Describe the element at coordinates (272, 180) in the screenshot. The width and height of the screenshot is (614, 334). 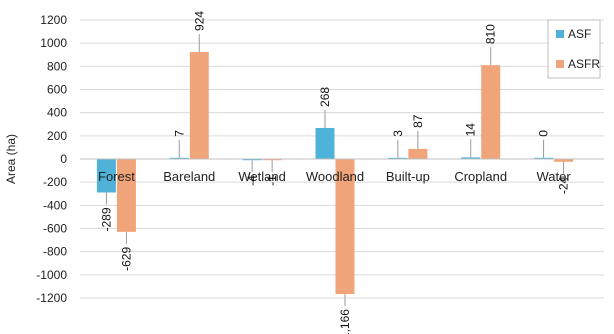
I see `data-label: -1` at that location.